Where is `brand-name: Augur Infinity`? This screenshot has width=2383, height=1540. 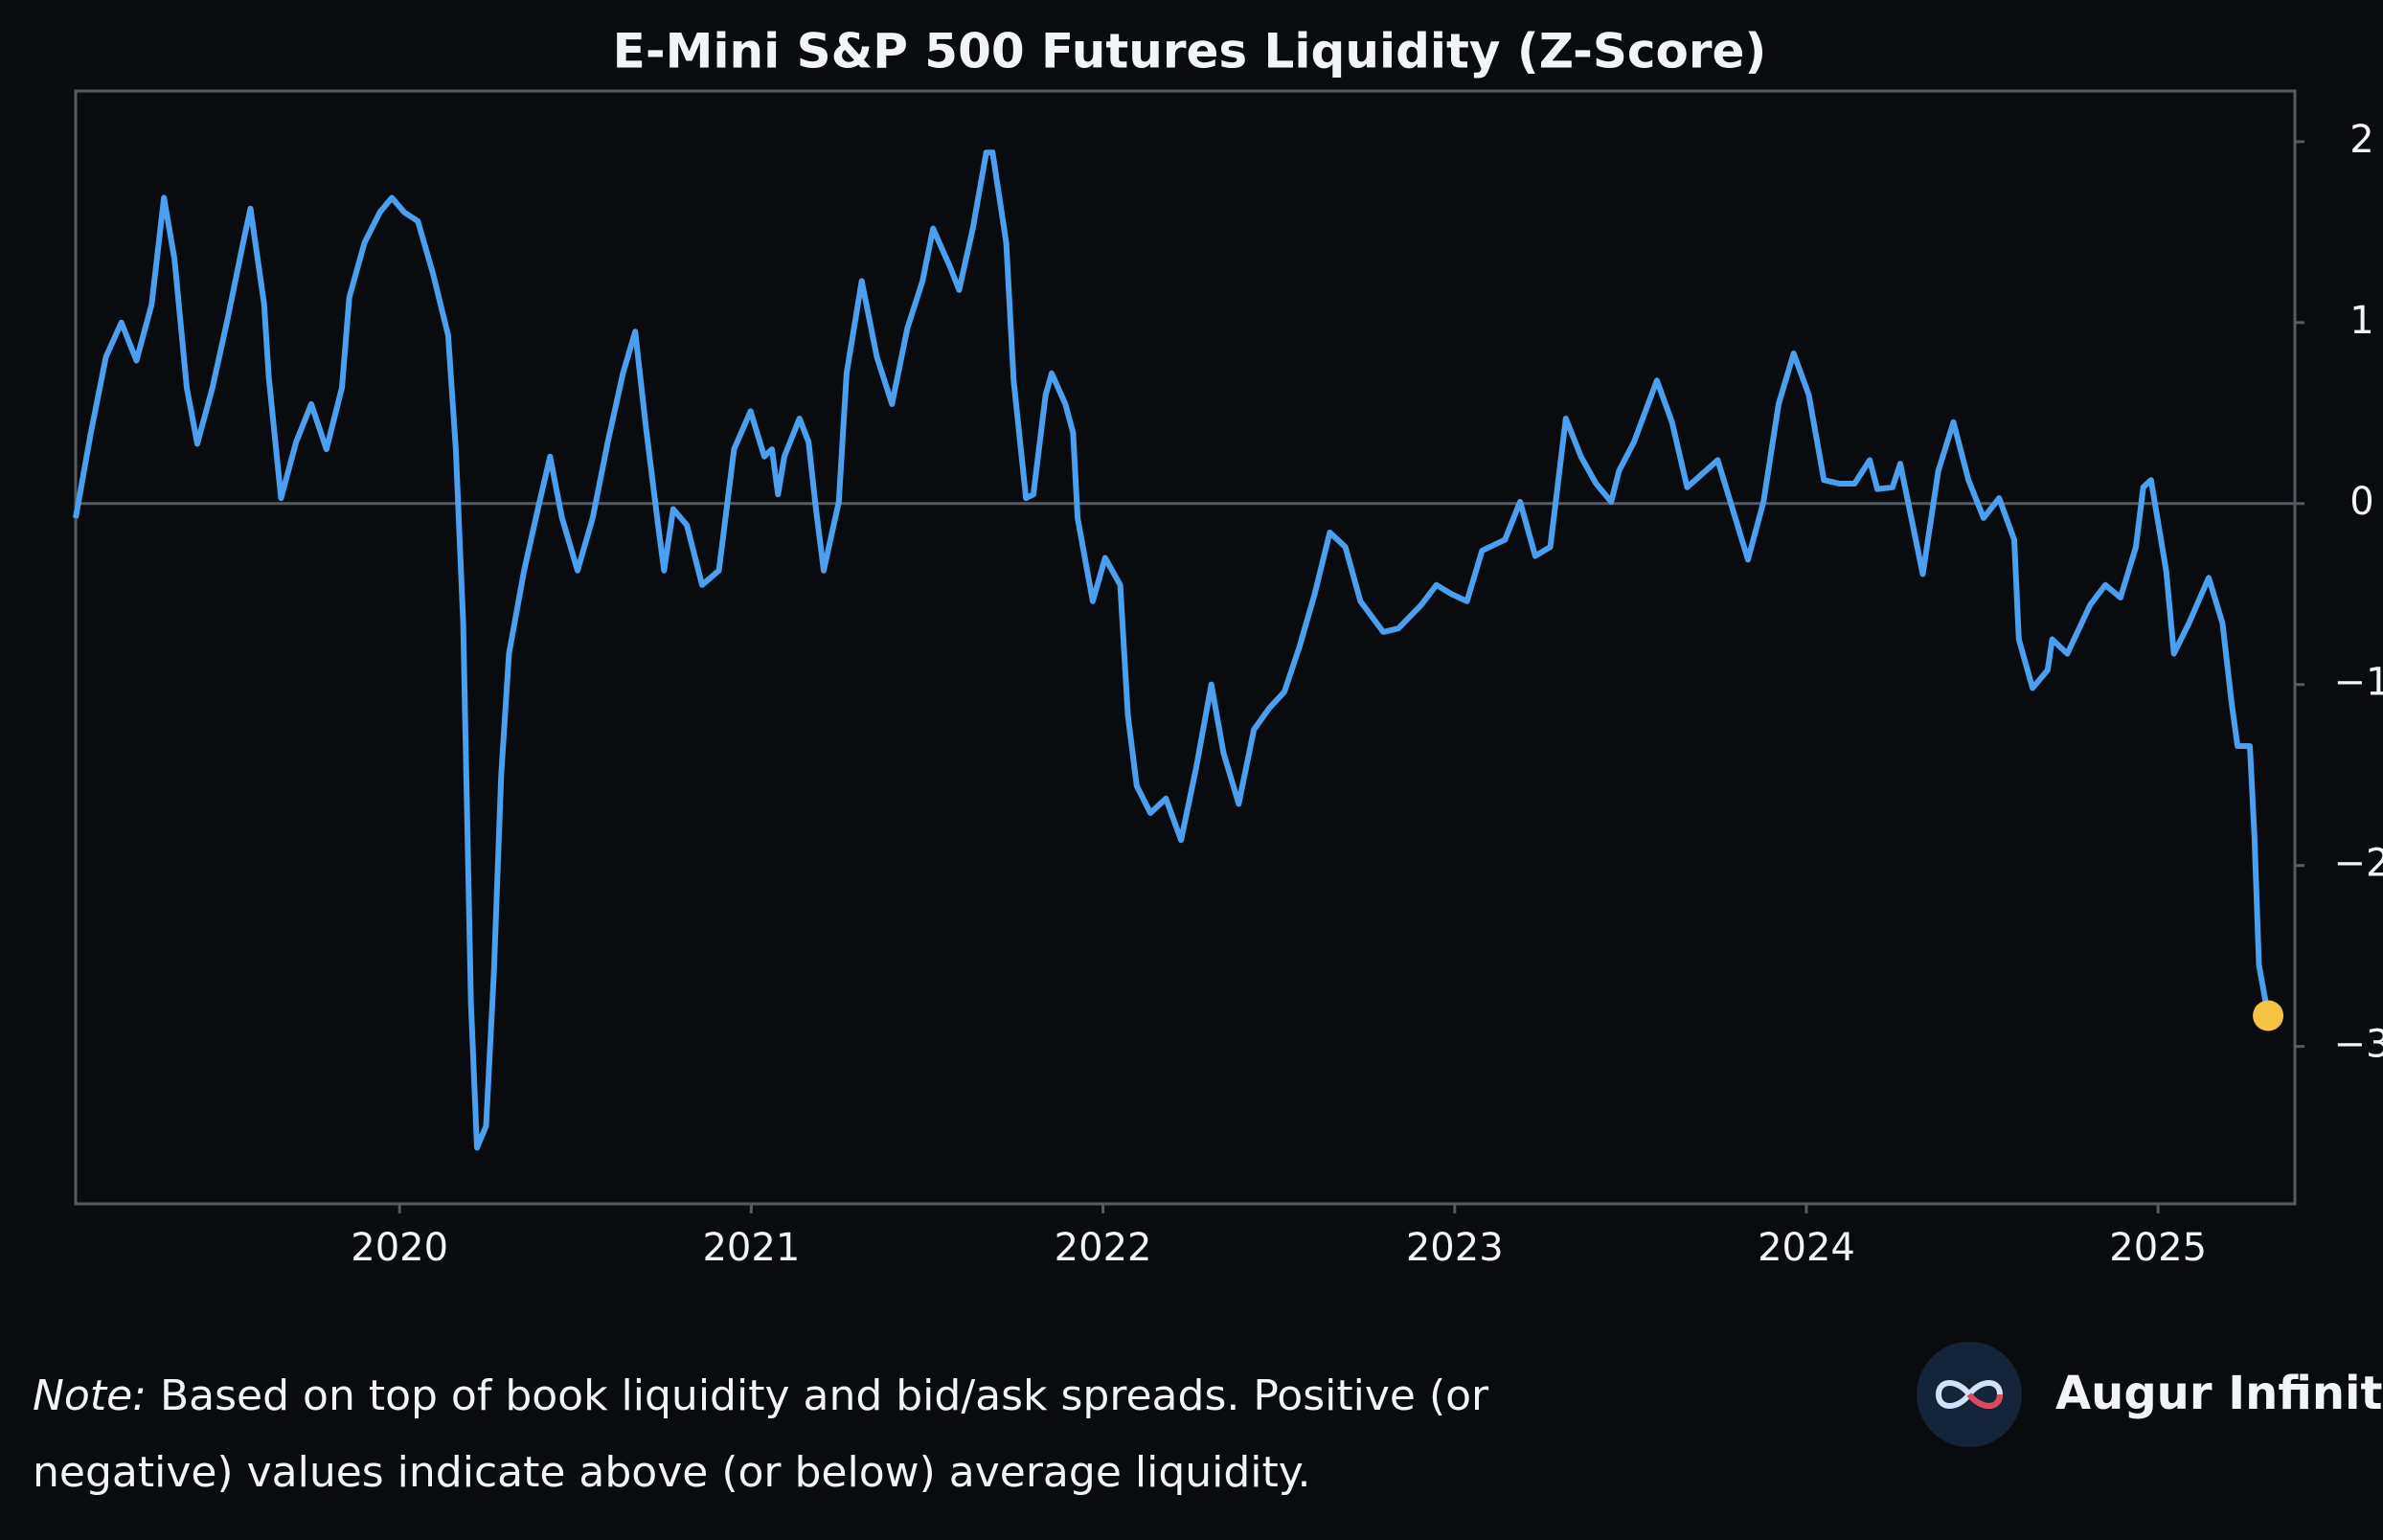
brand-name: Augur Infinity is located at coordinates (2219, 1393).